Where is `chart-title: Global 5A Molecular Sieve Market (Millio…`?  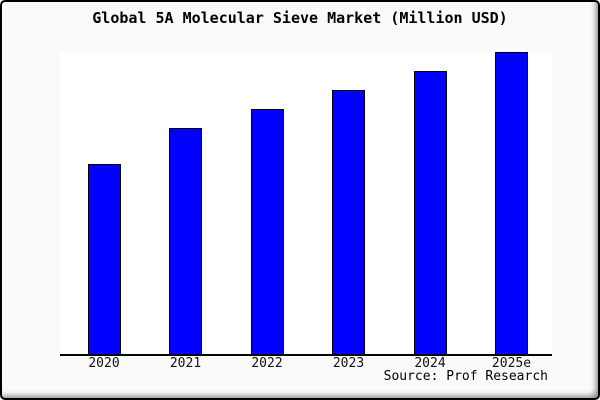
chart-title: Global 5A Molecular Sieve Market (Millio… is located at coordinates (300, 18).